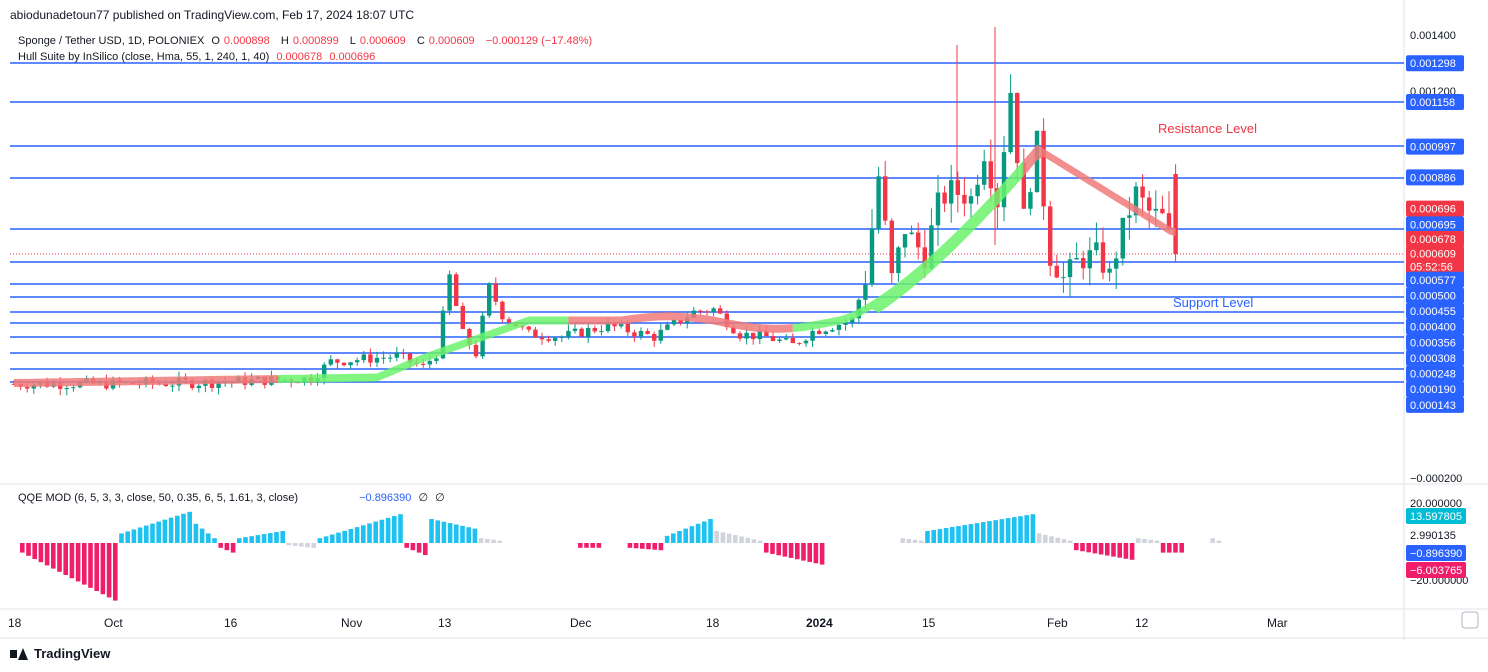  I want to click on hull-value-2: 0.000696, so click(352, 57).